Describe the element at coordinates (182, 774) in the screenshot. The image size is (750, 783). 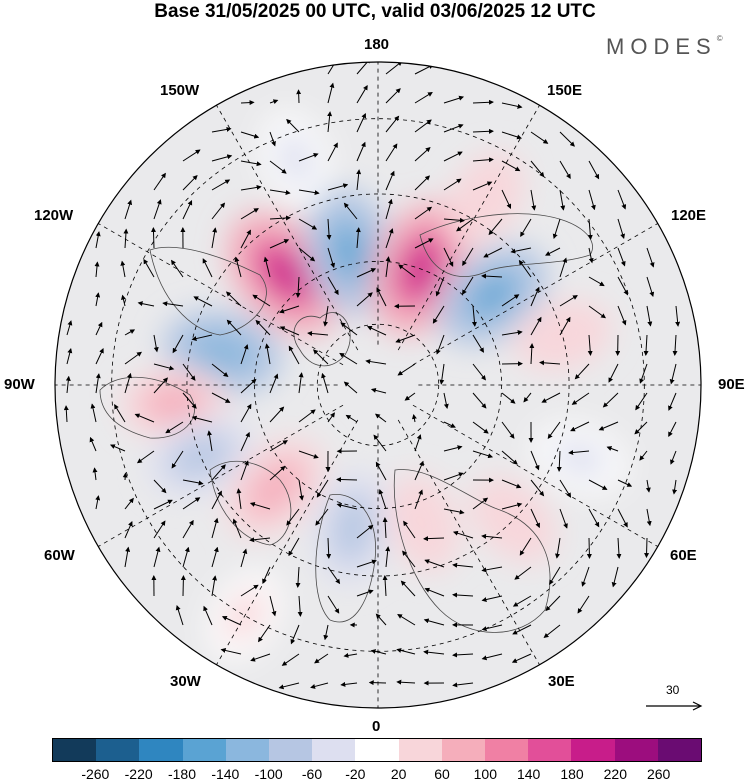
I see `colorbar-tick-label: -180` at that location.